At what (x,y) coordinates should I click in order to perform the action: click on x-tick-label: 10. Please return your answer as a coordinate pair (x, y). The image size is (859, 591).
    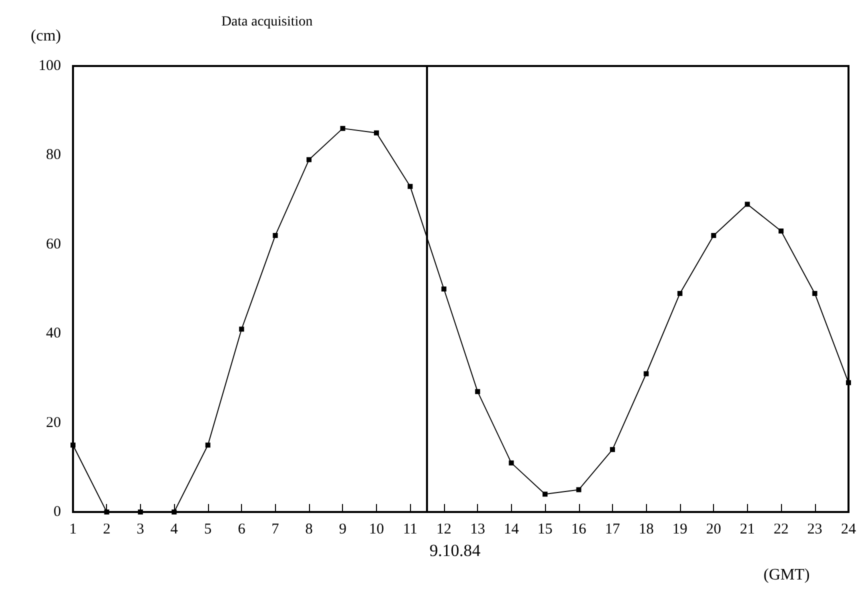
    Looking at the image, I should click on (376, 530).